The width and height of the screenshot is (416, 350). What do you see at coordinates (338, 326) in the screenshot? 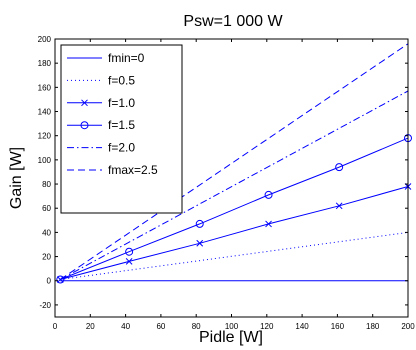
I see `x-tick-label: 160` at bounding box center [338, 326].